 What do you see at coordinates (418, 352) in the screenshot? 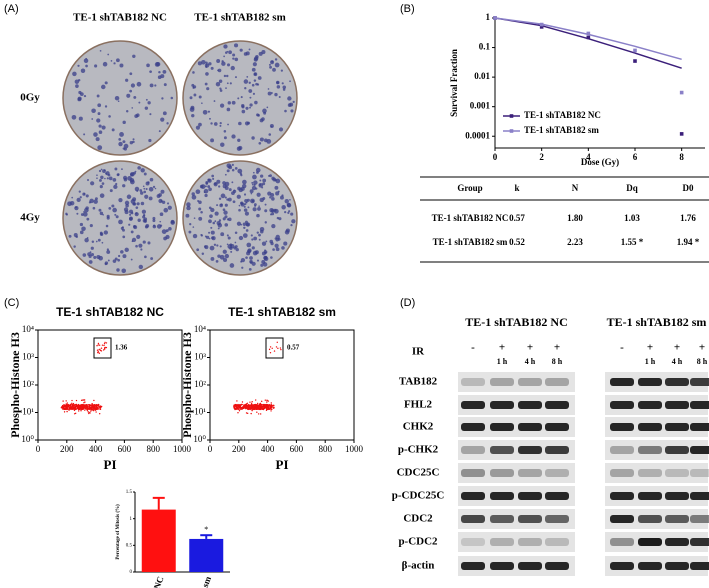
I see `ir-label: IR` at bounding box center [418, 352].